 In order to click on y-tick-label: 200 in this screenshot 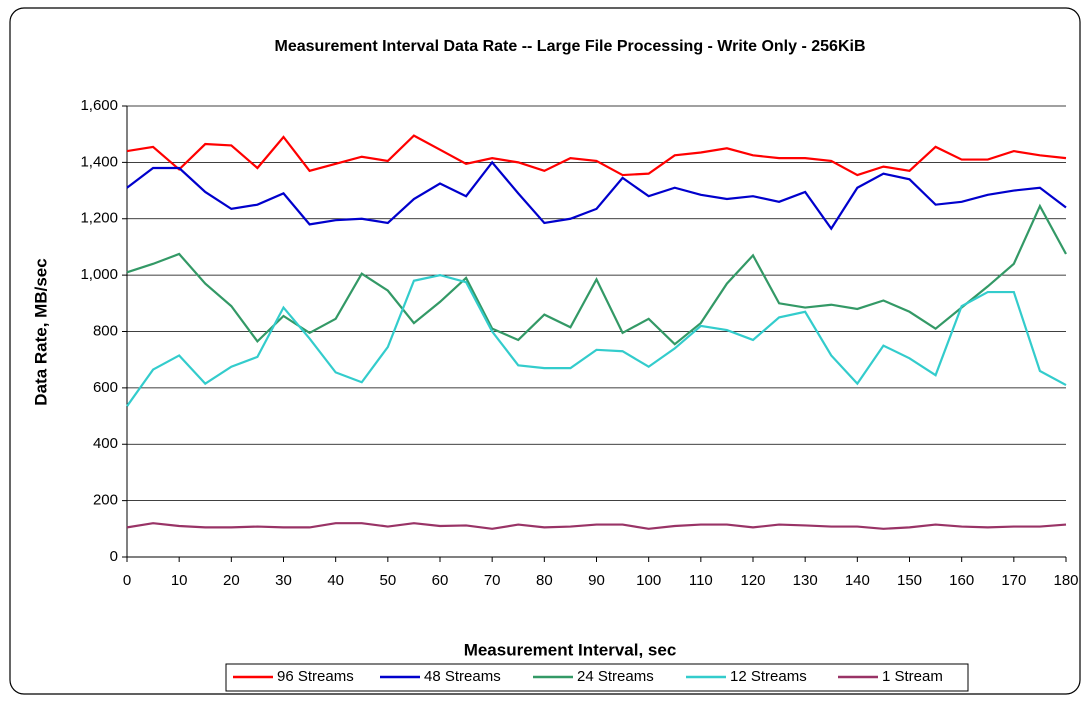, I will do `click(105, 500)`.